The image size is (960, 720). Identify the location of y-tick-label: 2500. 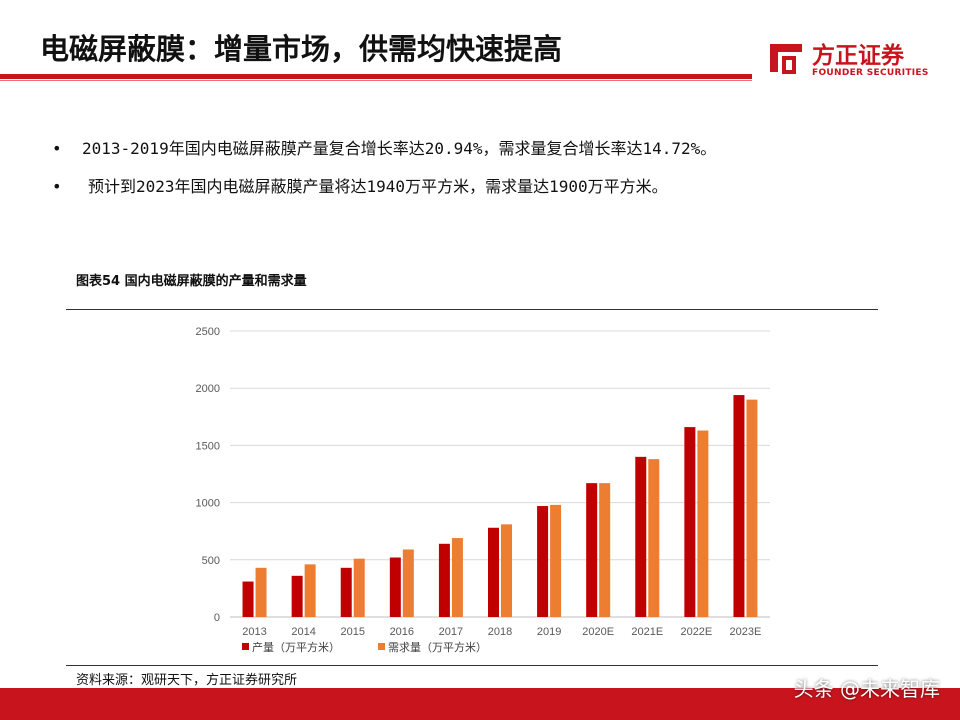
(208, 332).